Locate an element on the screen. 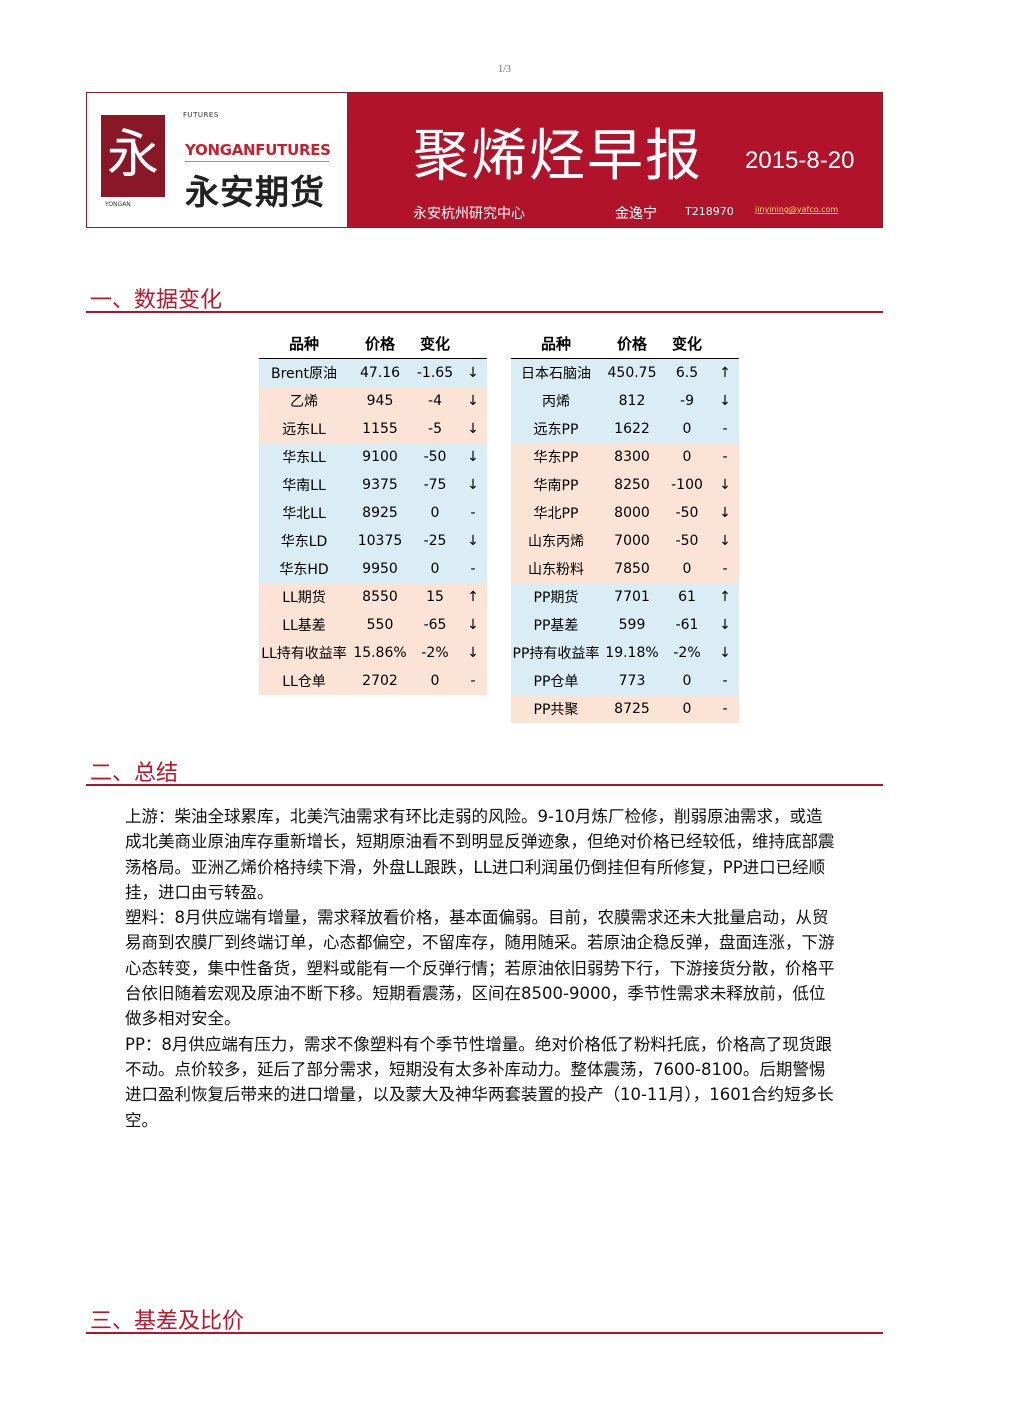 This screenshot has height=1427, width=1009. cell-price: 8300 is located at coordinates (632, 457).